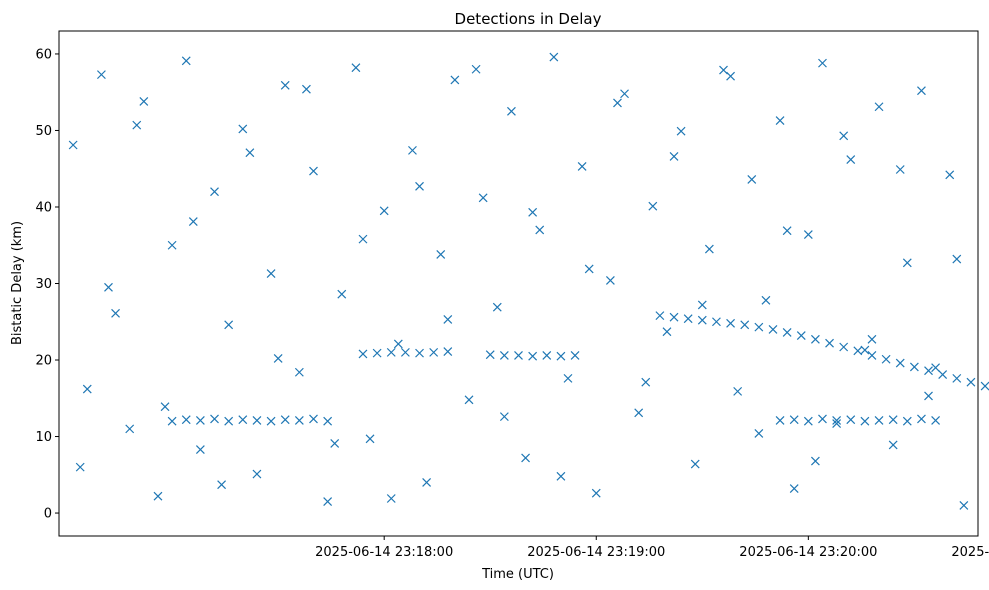 This screenshot has height=590, width=989. I want to click on x-tick-label: 2025-06-14 23:19:00, so click(596, 552).